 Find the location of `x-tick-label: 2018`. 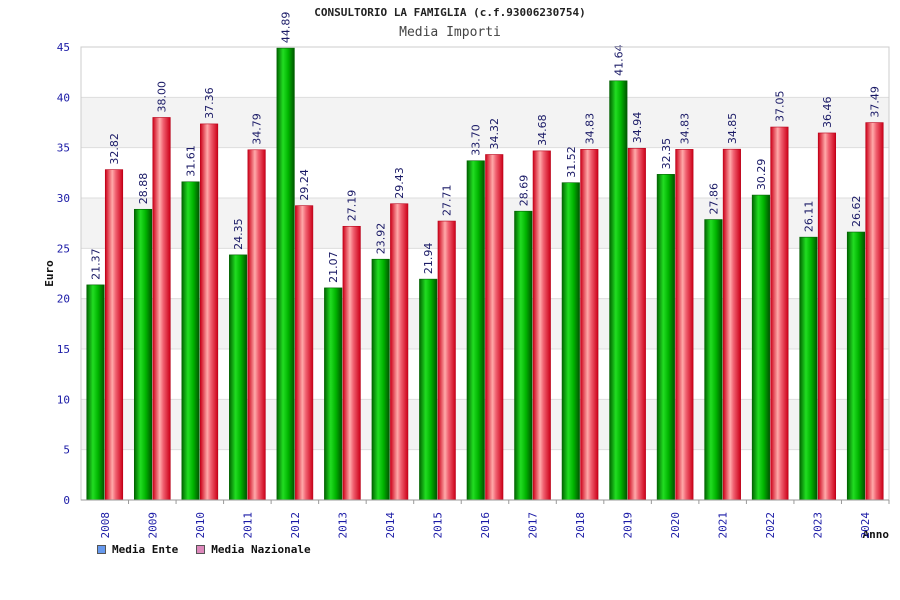

x-tick-label: 2018 is located at coordinates (580, 525).